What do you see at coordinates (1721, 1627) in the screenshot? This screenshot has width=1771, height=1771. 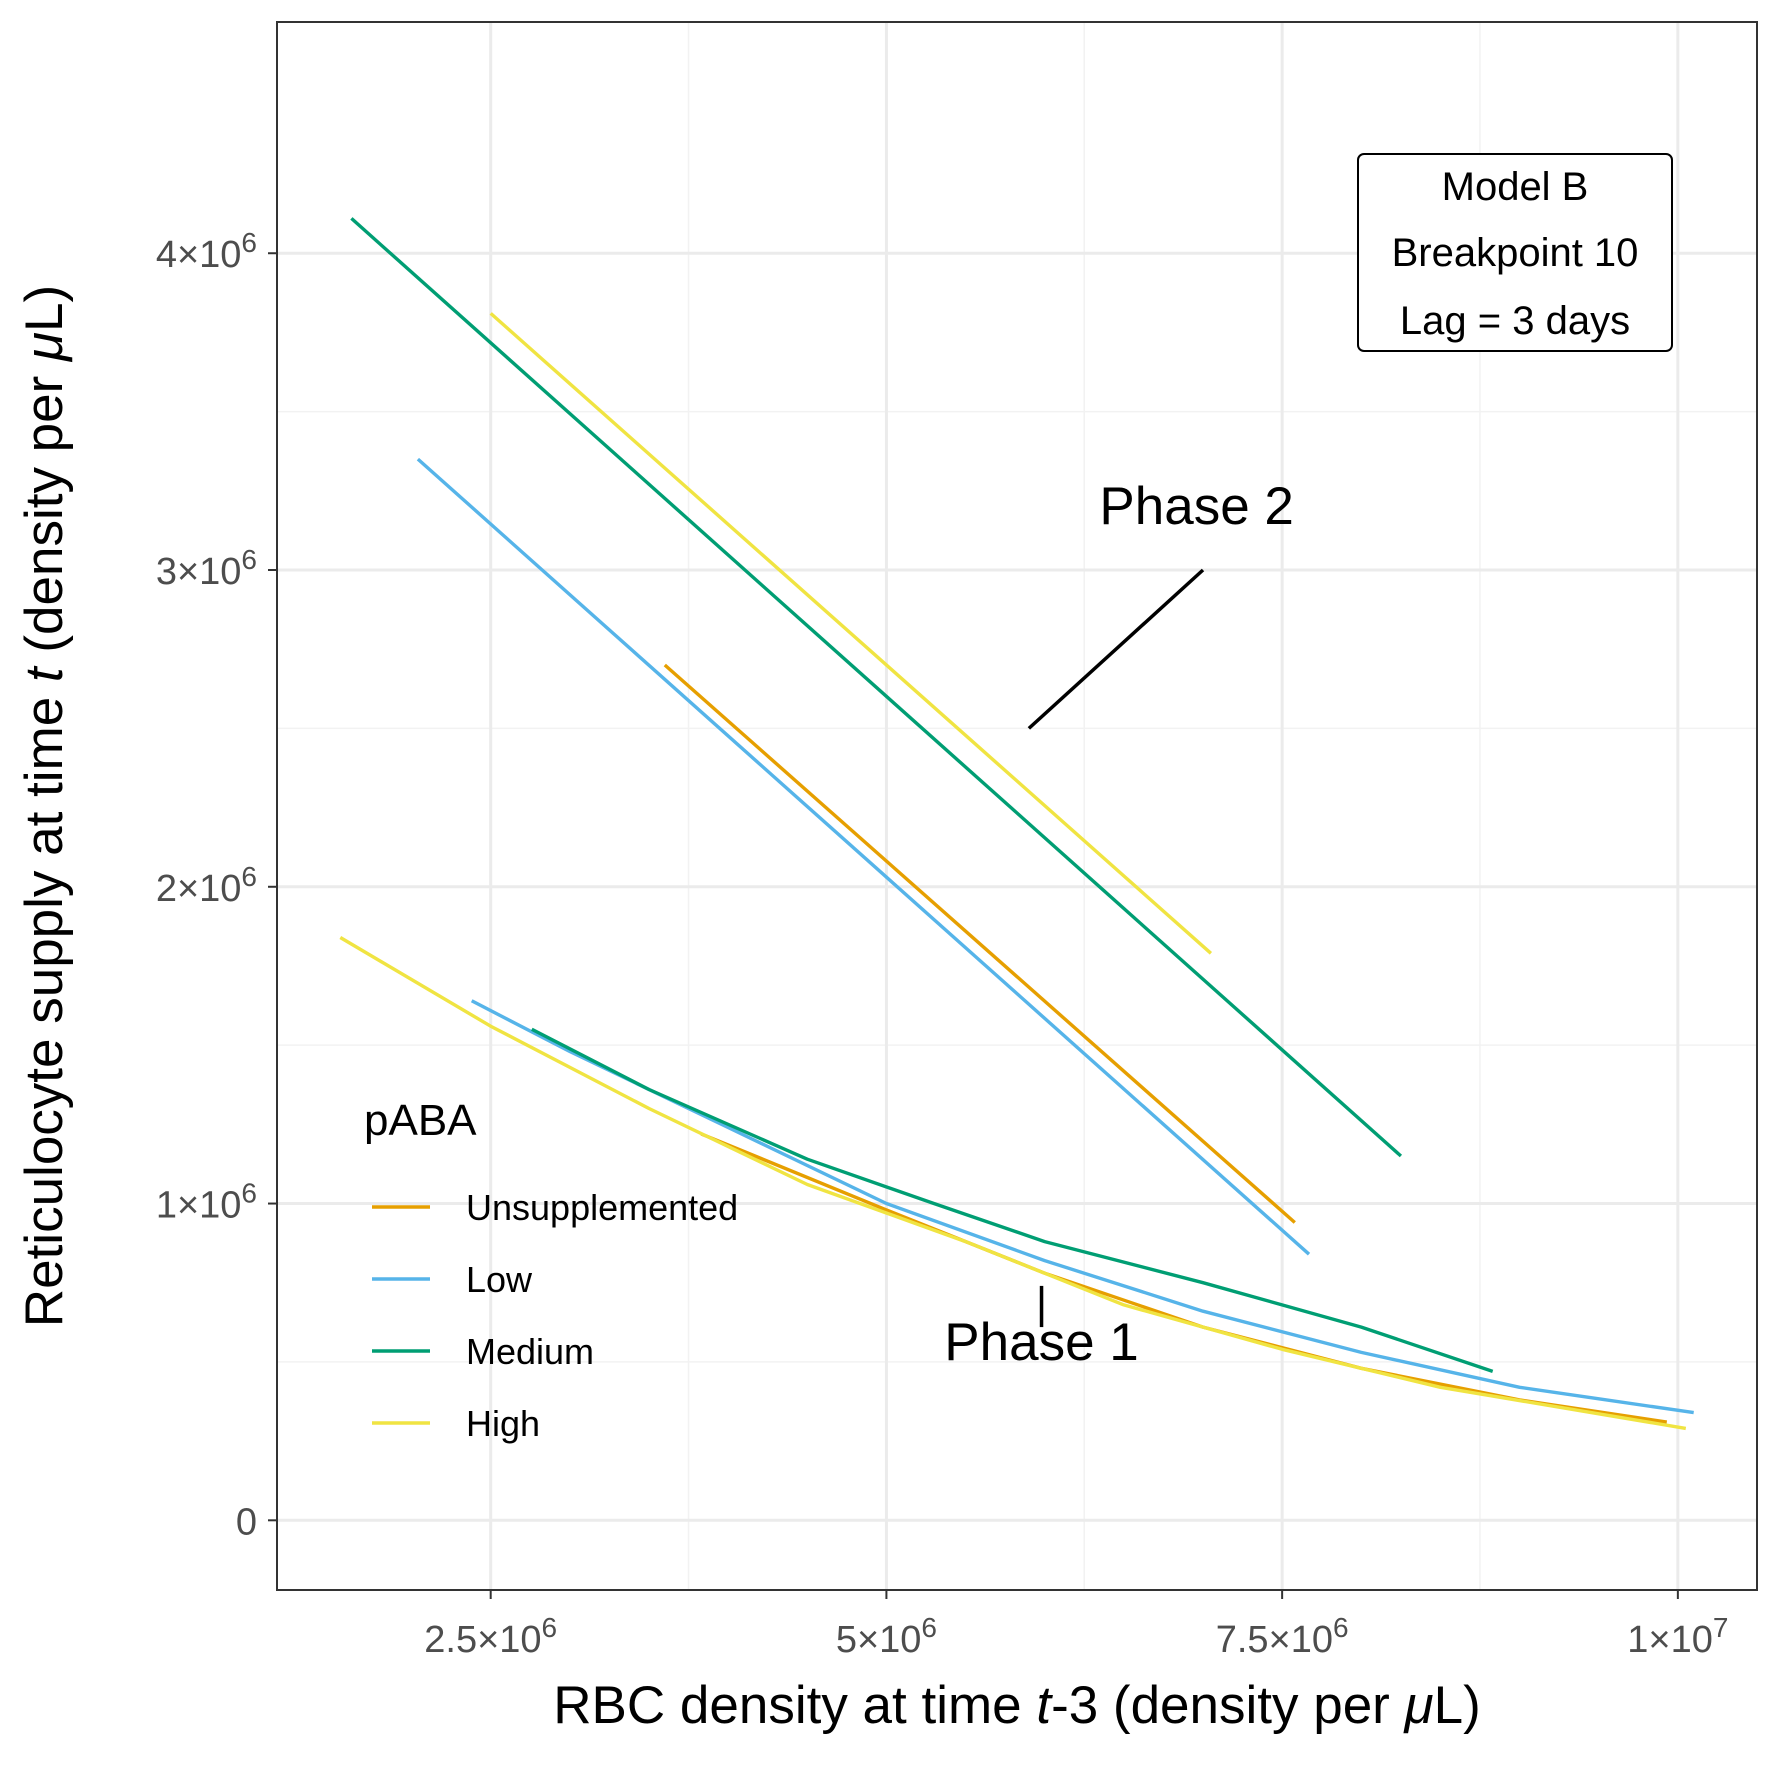 I see `x-tick-label-exponent: 7` at bounding box center [1721, 1627].